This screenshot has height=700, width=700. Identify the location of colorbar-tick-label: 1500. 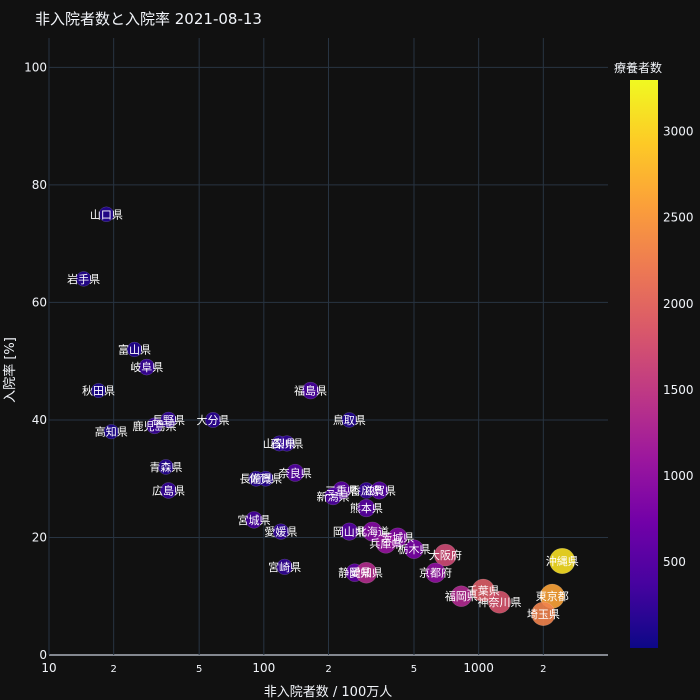
(678, 390).